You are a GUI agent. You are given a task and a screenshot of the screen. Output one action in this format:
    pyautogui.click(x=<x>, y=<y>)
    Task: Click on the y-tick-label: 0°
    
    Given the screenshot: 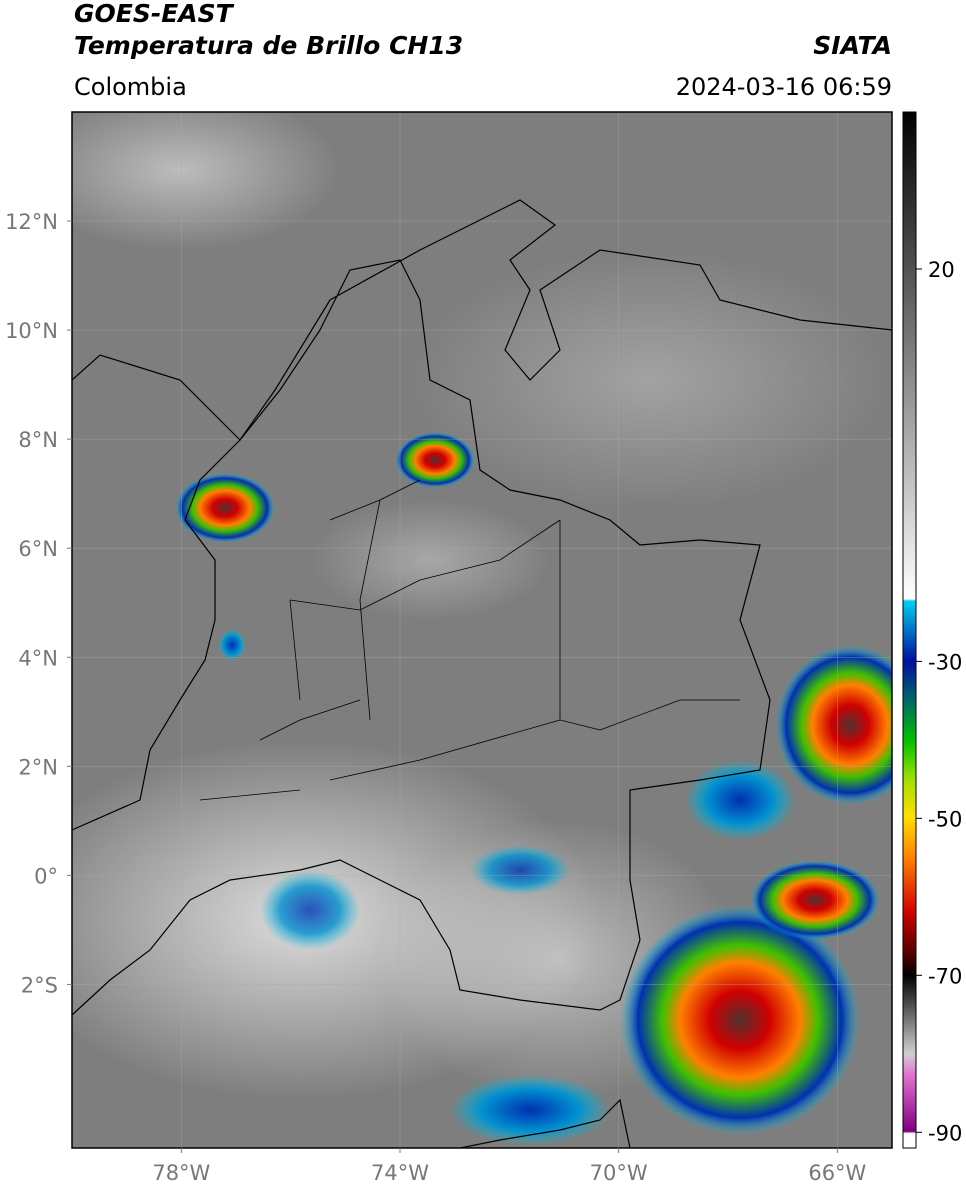 What is the action you would take?
    pyautogui.click(x=46, y=876)
    